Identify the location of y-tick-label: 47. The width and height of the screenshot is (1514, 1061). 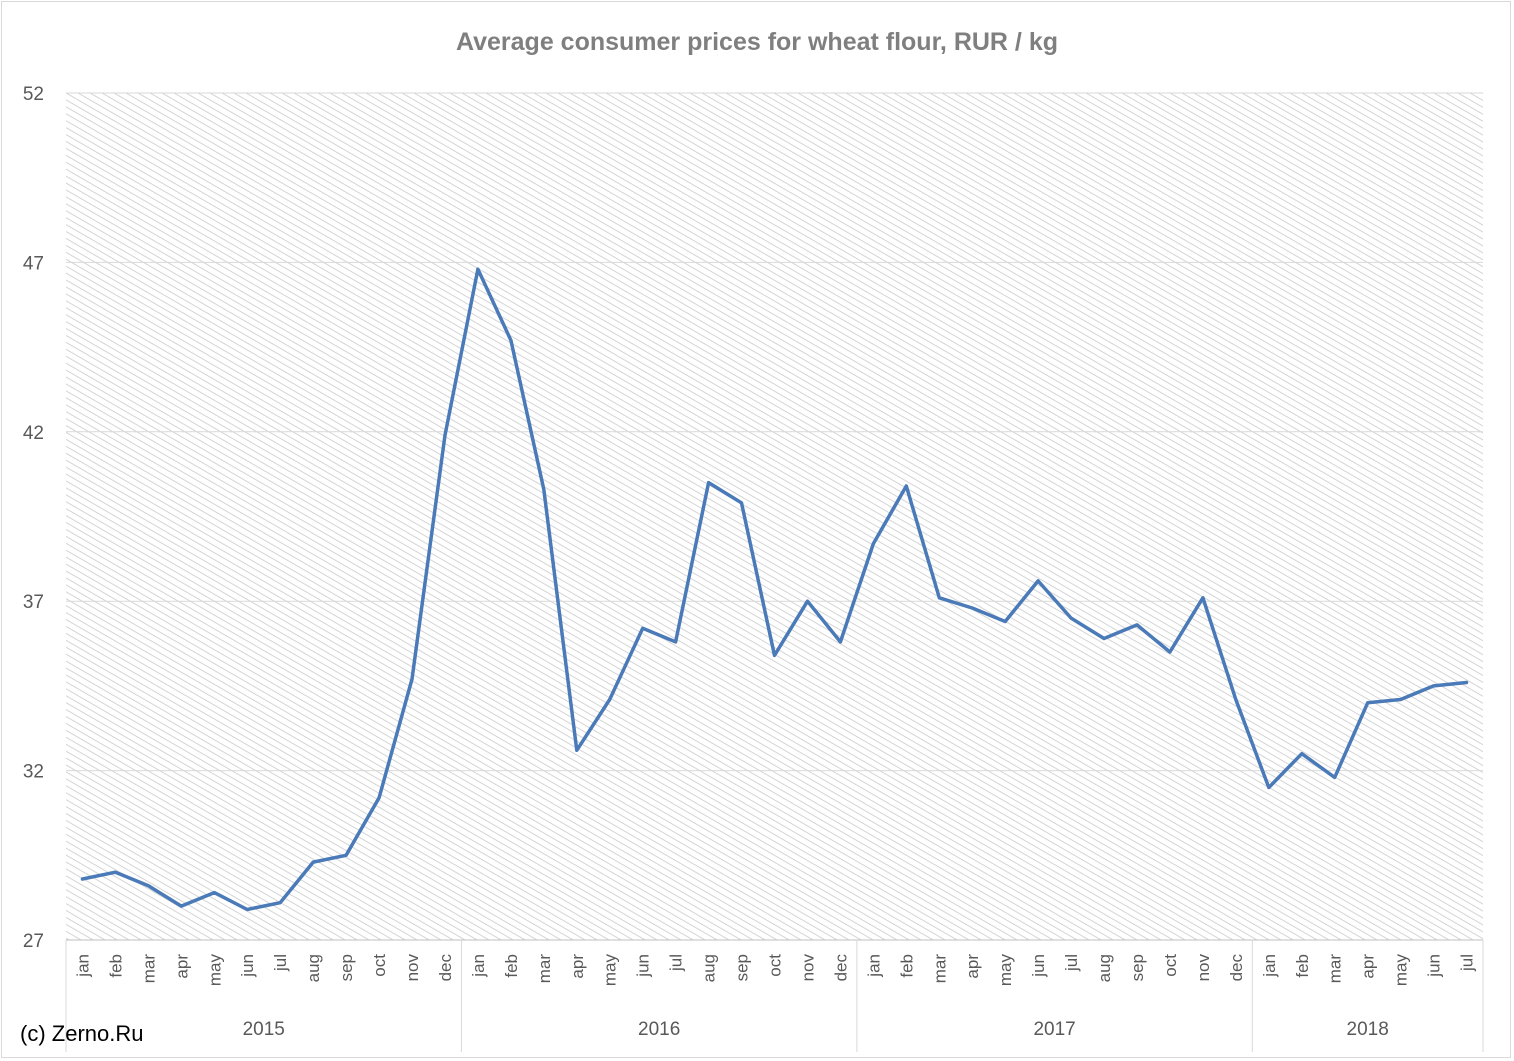
(33, 263).